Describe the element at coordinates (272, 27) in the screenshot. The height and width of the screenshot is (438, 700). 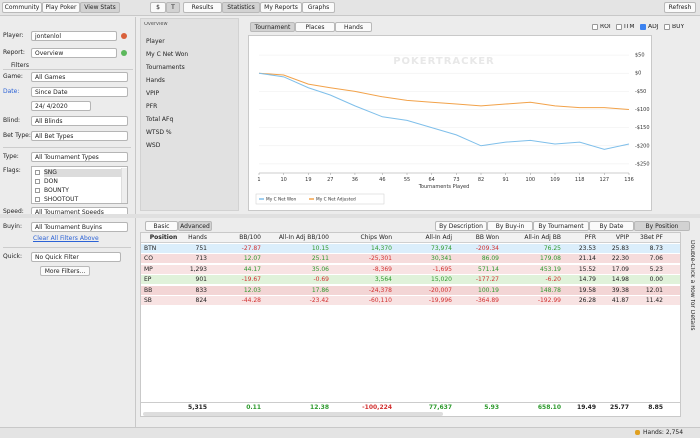
I see `graph-tab: Tournament` at that location.